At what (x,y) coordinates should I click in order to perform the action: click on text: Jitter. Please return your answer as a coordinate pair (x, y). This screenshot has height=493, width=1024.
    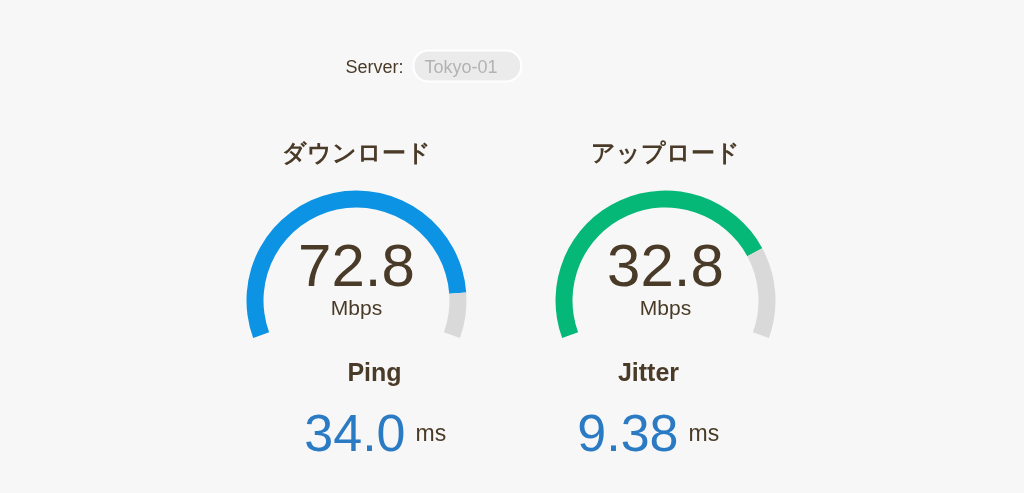
    Looking at the image, I should click on (648, 371).